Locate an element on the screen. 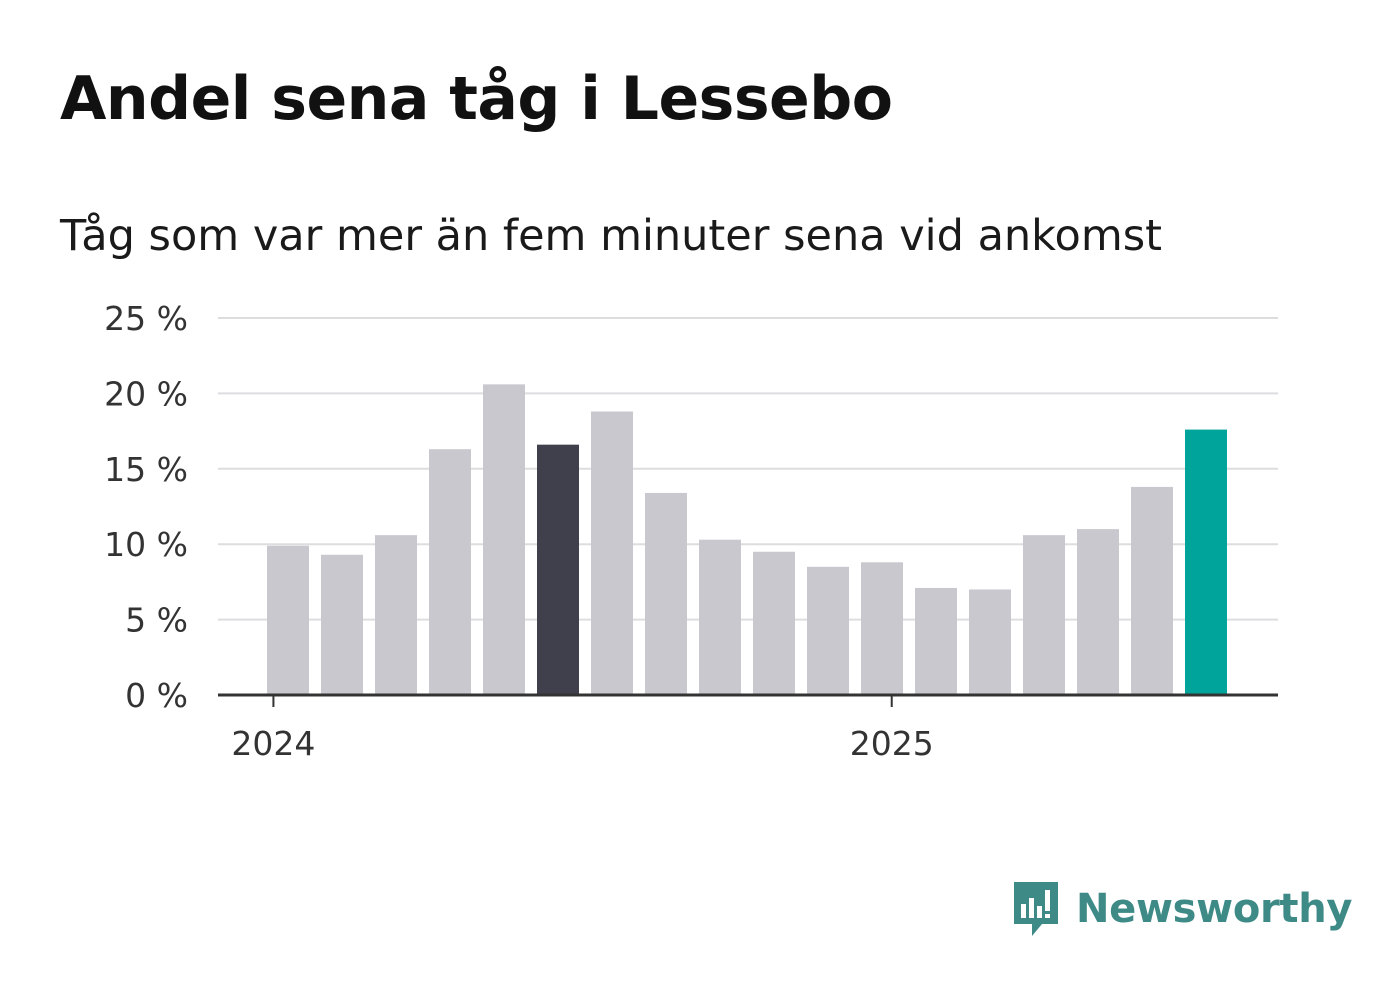 Image resolution: width=1382 pixels, height=999 pixels. y-axis-labels: 0 % 5 % 10 % 15 % 20 % 25 % is located at coordinates (146, 507).